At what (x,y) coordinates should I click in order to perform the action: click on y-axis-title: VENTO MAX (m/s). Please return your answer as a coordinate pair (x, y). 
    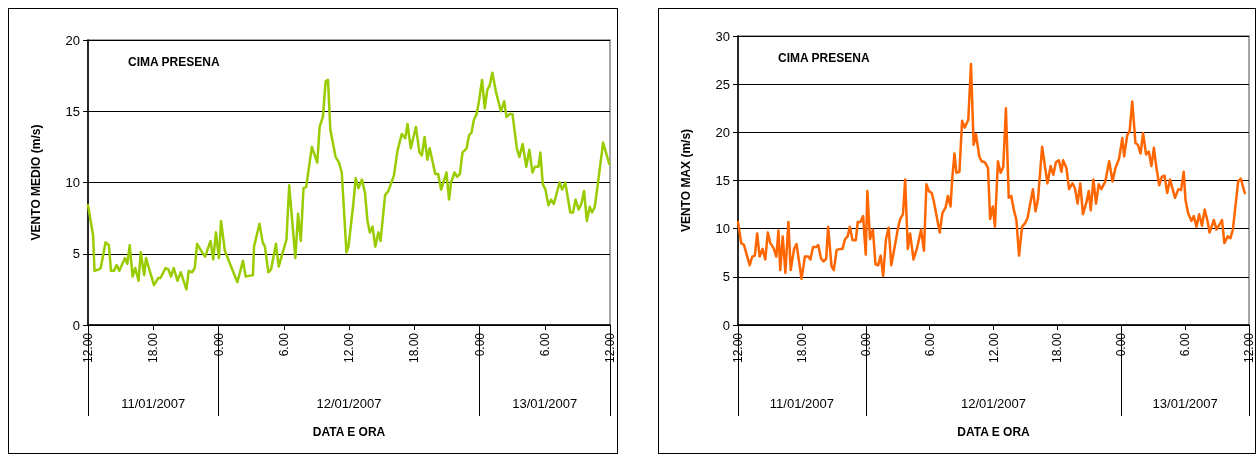
    Looking at the image, I should click on (686, 180).